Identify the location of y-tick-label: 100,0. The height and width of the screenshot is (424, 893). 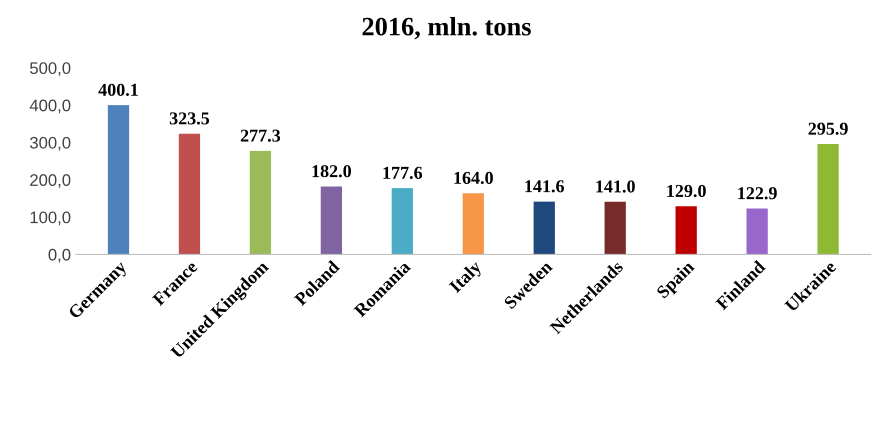
(50, 218).